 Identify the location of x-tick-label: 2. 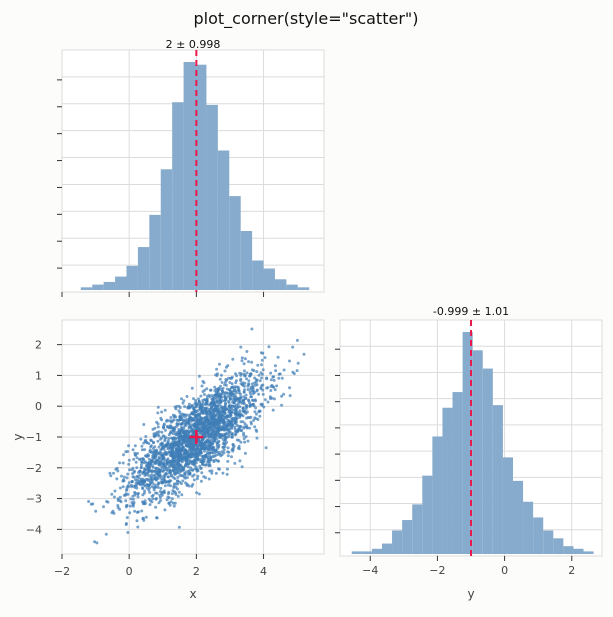
(196, 571).